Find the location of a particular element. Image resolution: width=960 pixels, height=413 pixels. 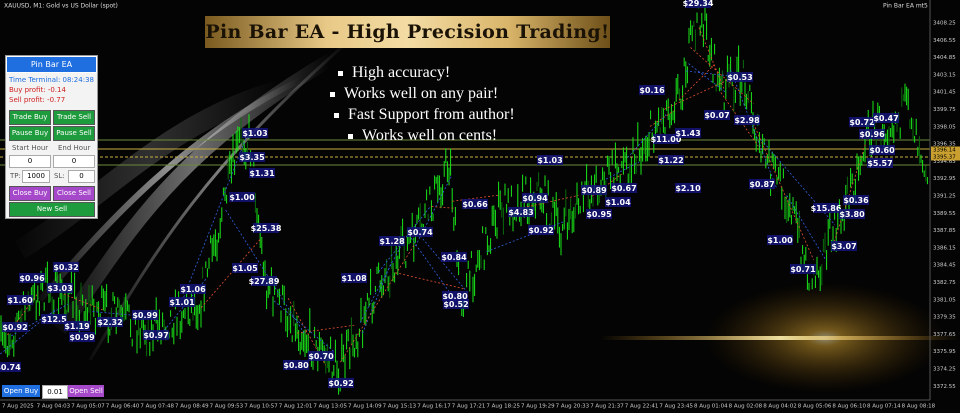

trade-label: $1.01 is located at coordinates (182, 302).